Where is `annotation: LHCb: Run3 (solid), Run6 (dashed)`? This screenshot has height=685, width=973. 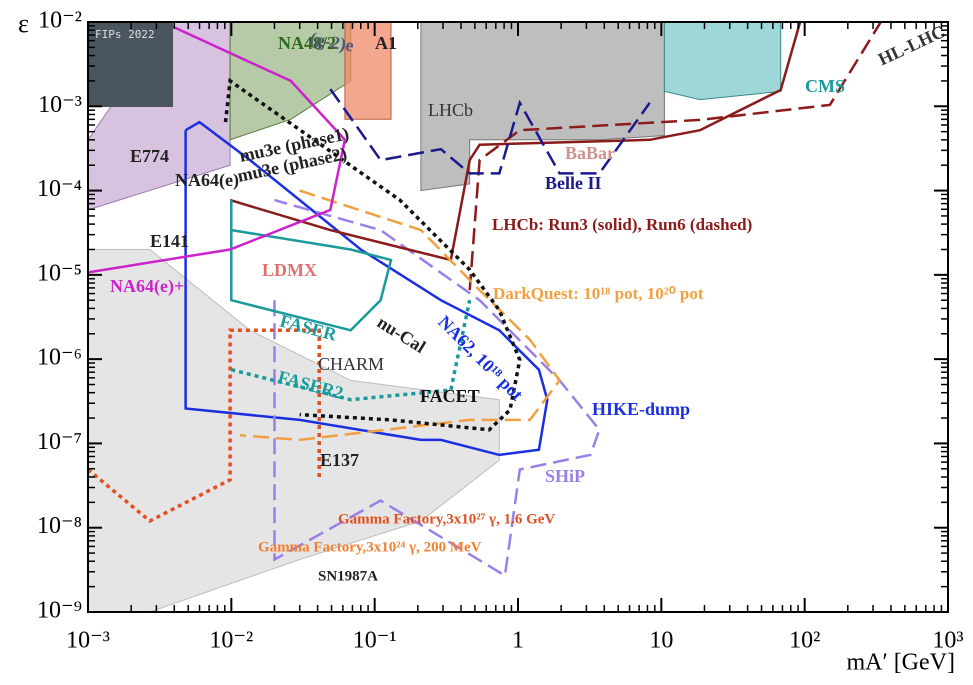
annotation: LHCb: Run3 (solid), Run6 (dashed) is located at coordinates (622, 224).